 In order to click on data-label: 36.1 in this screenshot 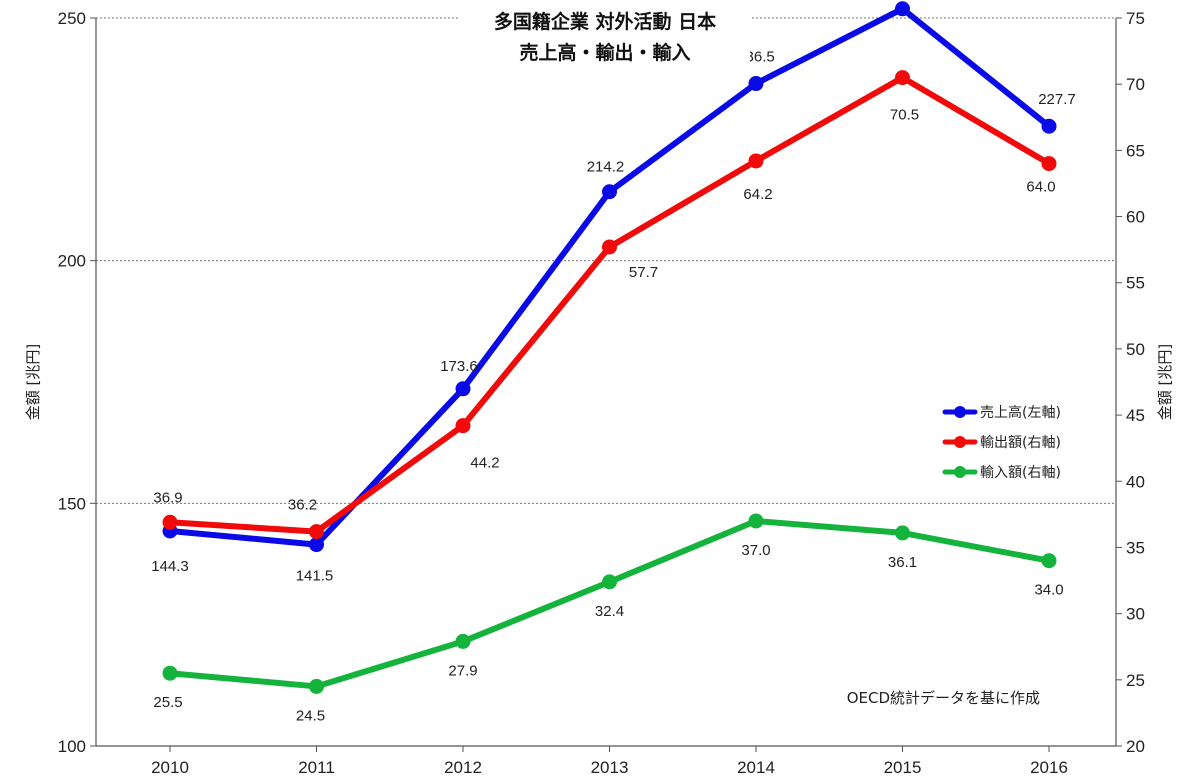, I will do `click(902, 562)`.